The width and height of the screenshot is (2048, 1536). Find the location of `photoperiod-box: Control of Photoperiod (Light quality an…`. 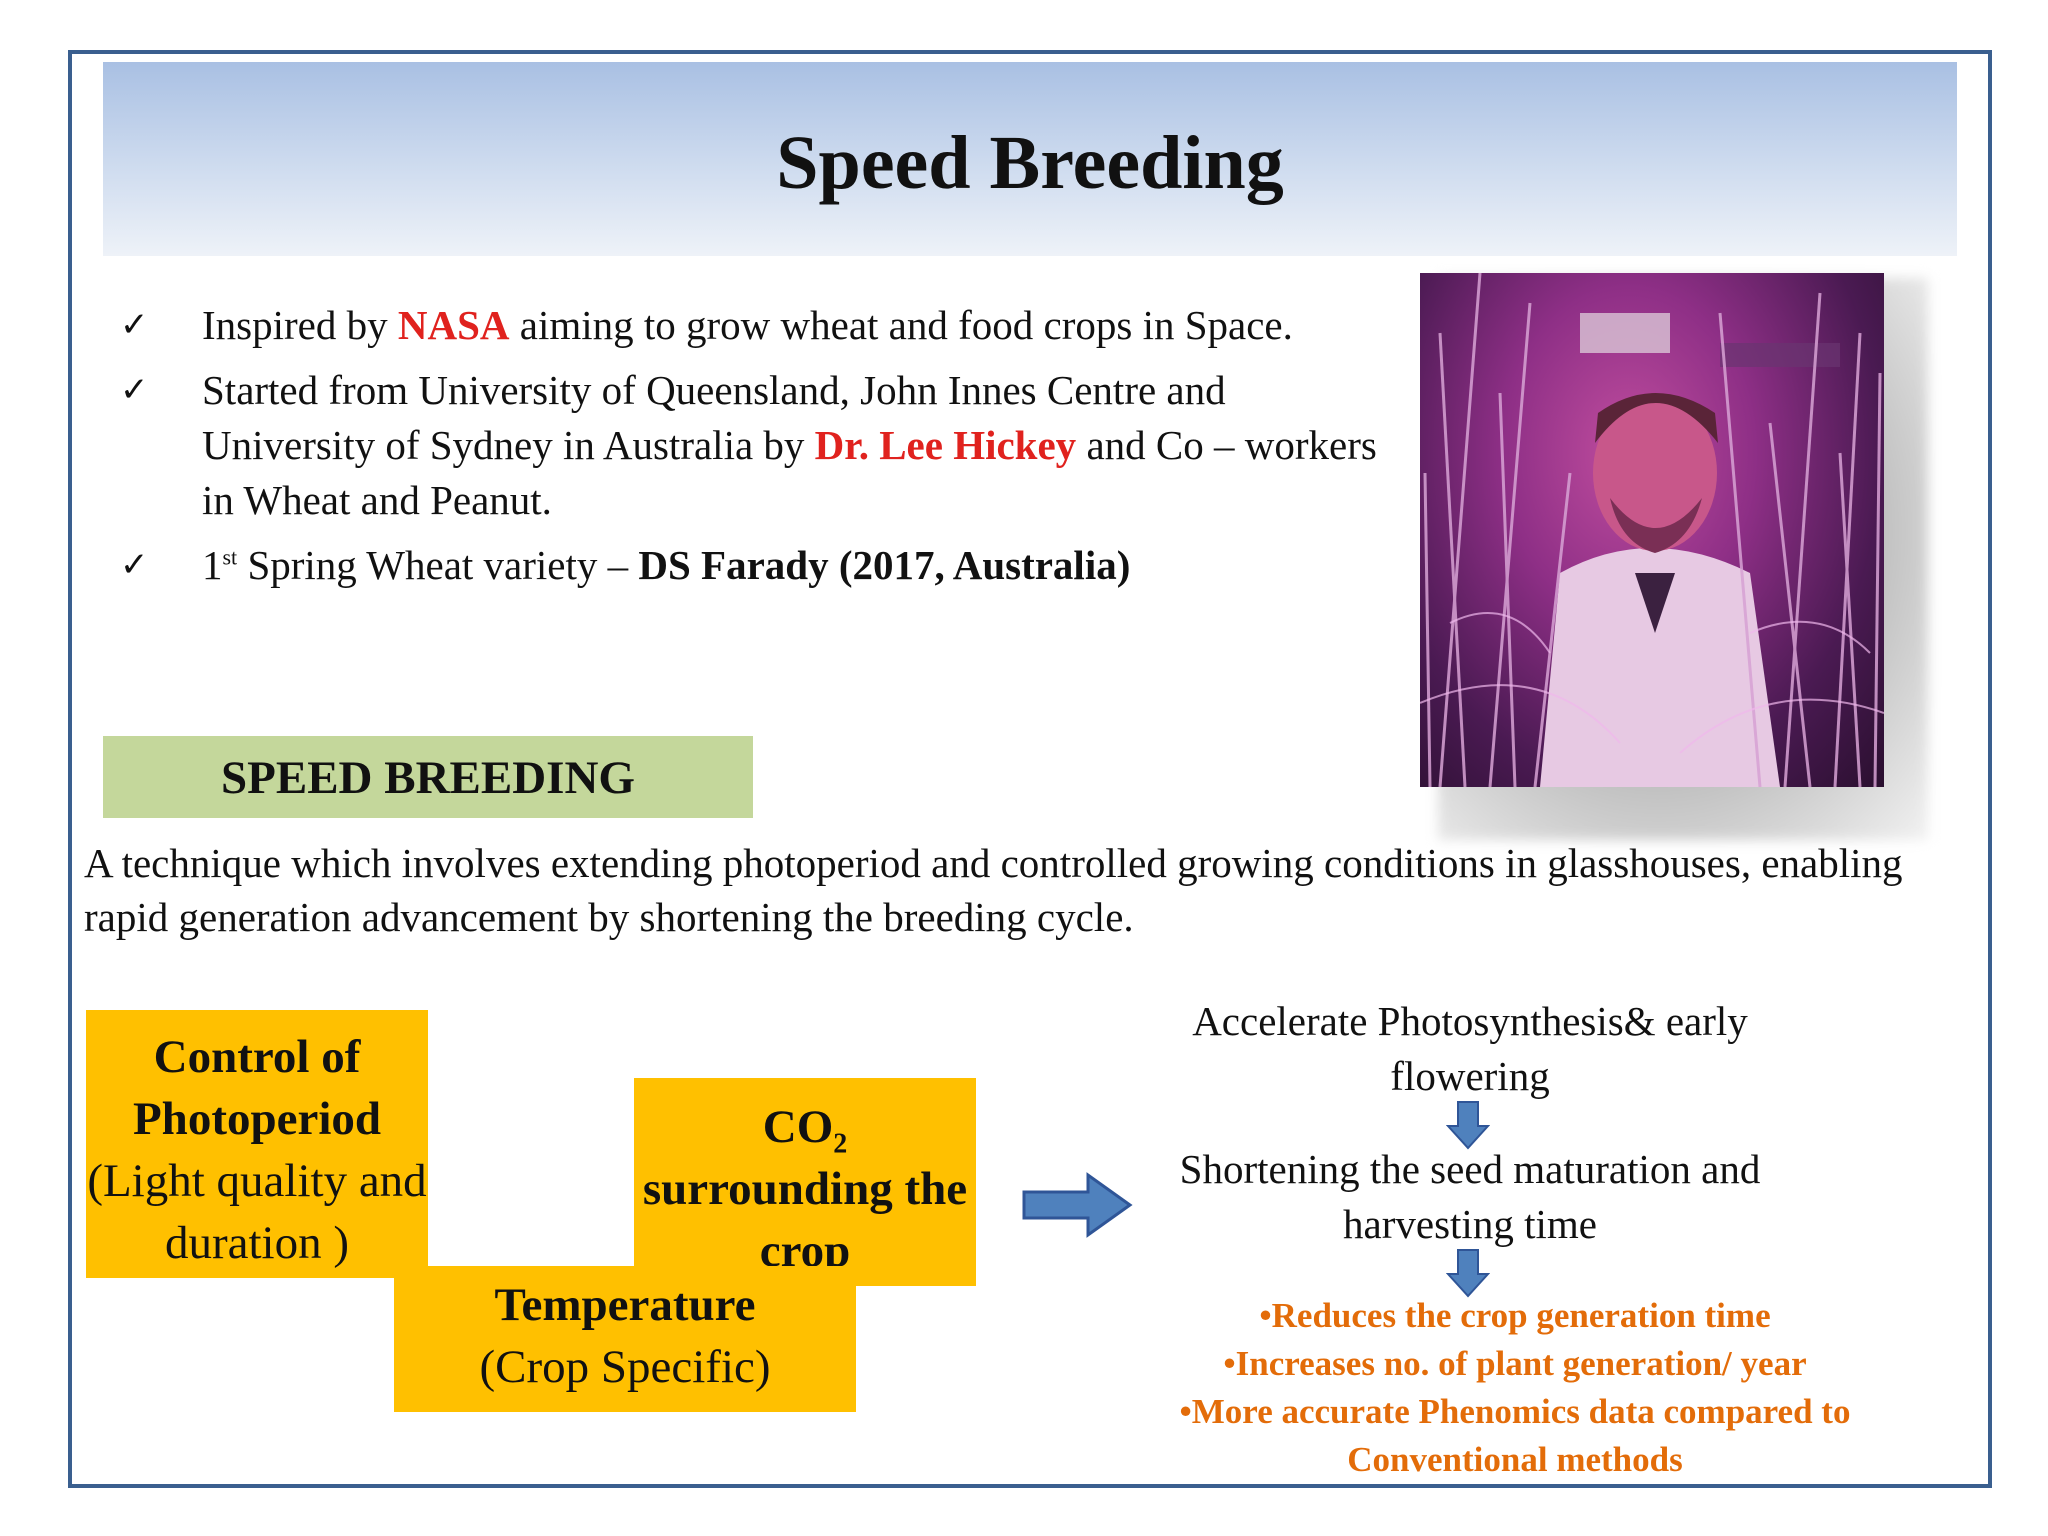

photoperiod-box: Control of Photoperiod (Light quality an… is located at coordinates (257, 1144).